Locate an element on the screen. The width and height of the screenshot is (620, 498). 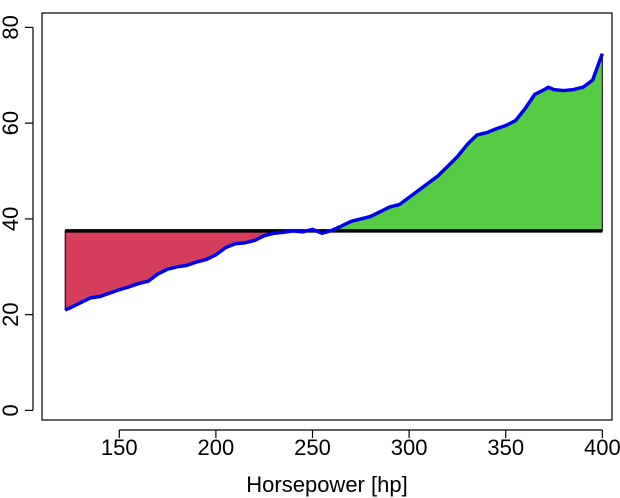
y-tick-label: 0 is located at coordinates (11, 410).